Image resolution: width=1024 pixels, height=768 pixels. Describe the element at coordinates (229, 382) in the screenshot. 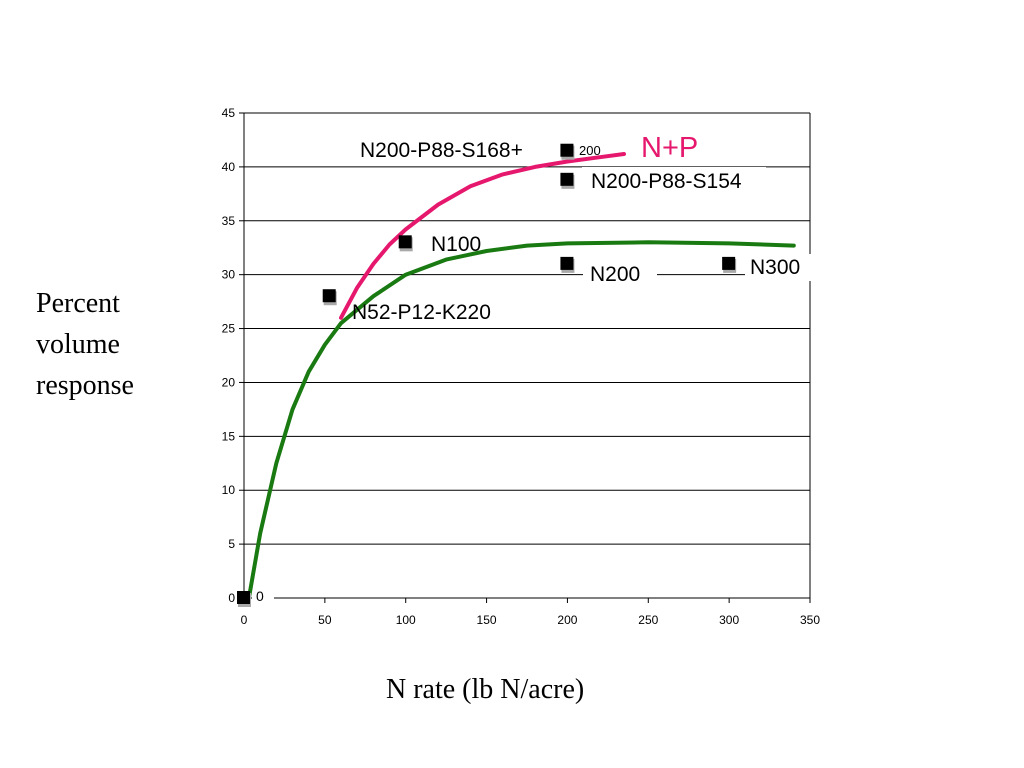

I see `y-tick-label: 20` at that location.